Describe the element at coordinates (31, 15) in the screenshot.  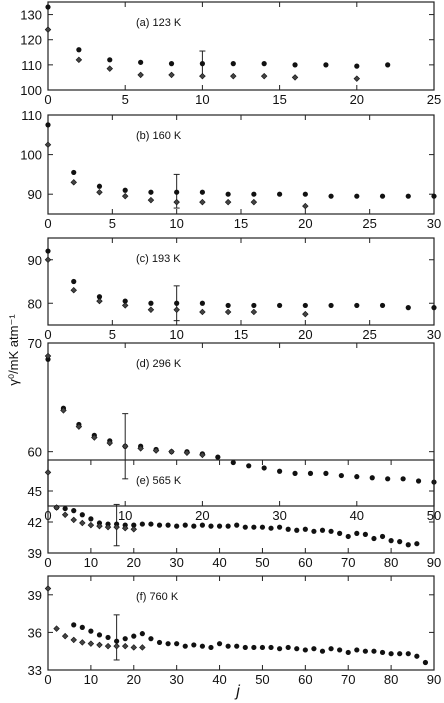
I see `y-tick-label: 130` at that location.